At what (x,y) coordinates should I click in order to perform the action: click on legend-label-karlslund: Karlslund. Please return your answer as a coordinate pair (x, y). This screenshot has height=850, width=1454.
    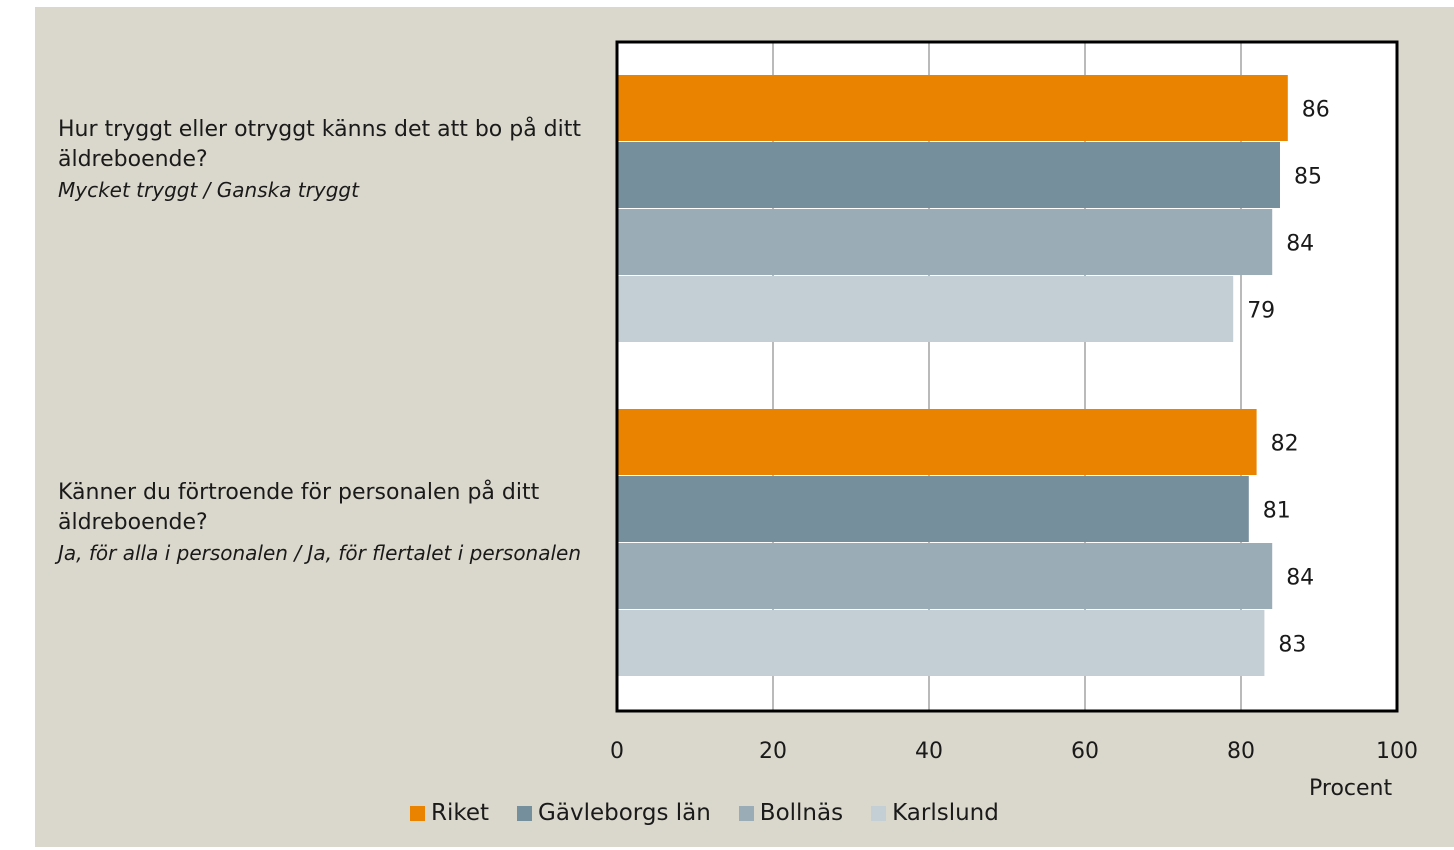
    Looking at the image, I should click on (945, 813).